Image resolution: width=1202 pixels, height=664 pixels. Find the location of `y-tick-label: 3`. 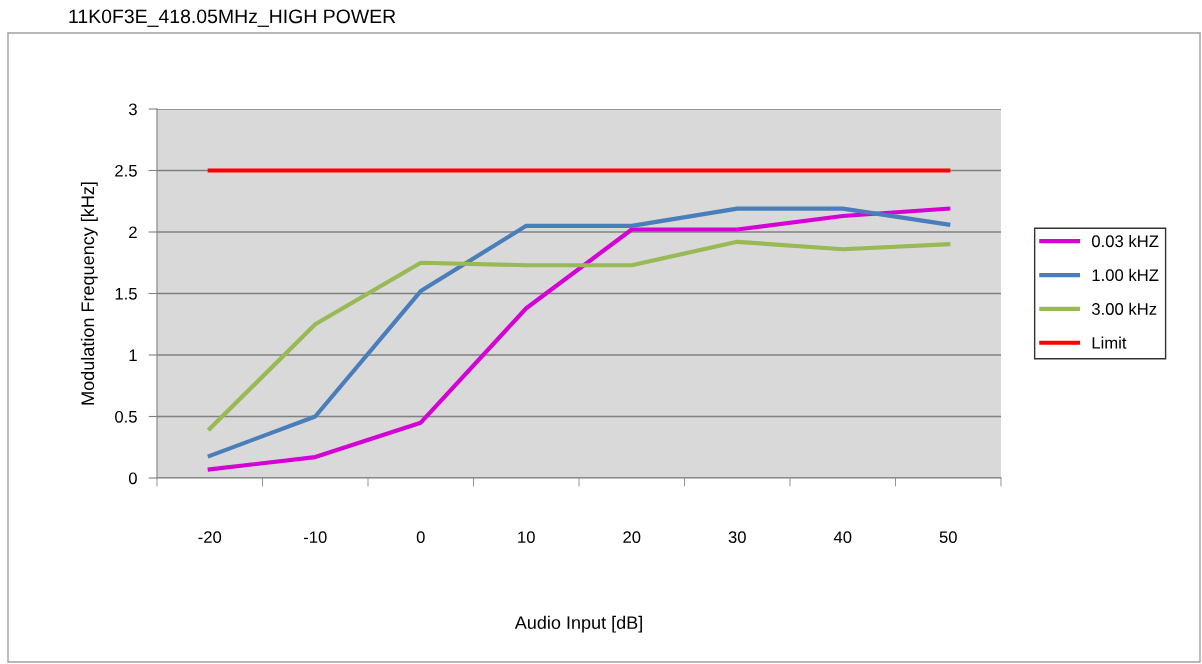

y-tick-label: 3 is located at coordinates (132, 109).